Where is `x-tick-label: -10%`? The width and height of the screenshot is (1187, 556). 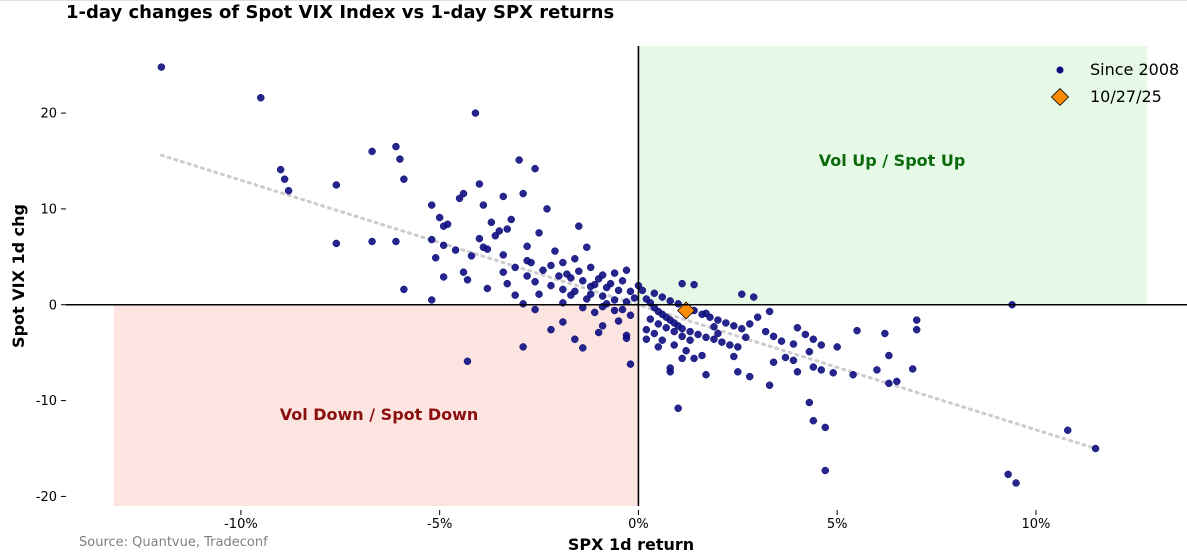
x-tick-label: -10% is located at coordinates (241, 524).